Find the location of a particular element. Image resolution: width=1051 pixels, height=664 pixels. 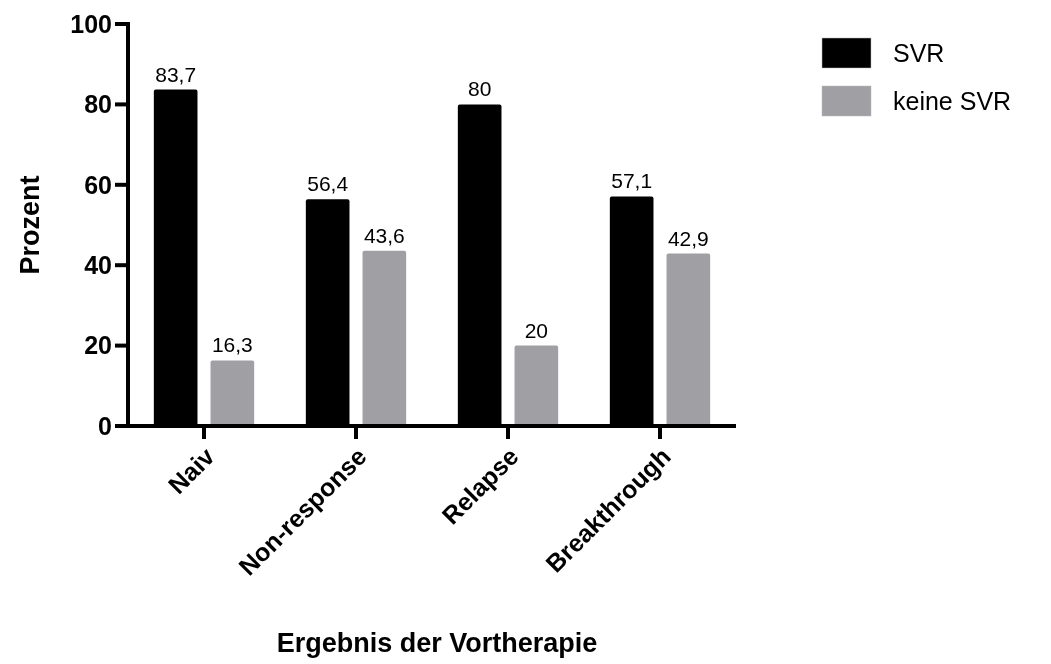

data-label: 16,3 is located at coordinates (232, 345).